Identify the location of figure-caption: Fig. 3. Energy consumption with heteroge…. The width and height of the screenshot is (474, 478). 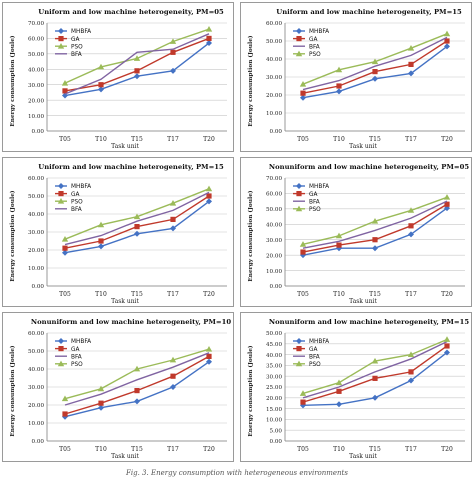
(237, 473).